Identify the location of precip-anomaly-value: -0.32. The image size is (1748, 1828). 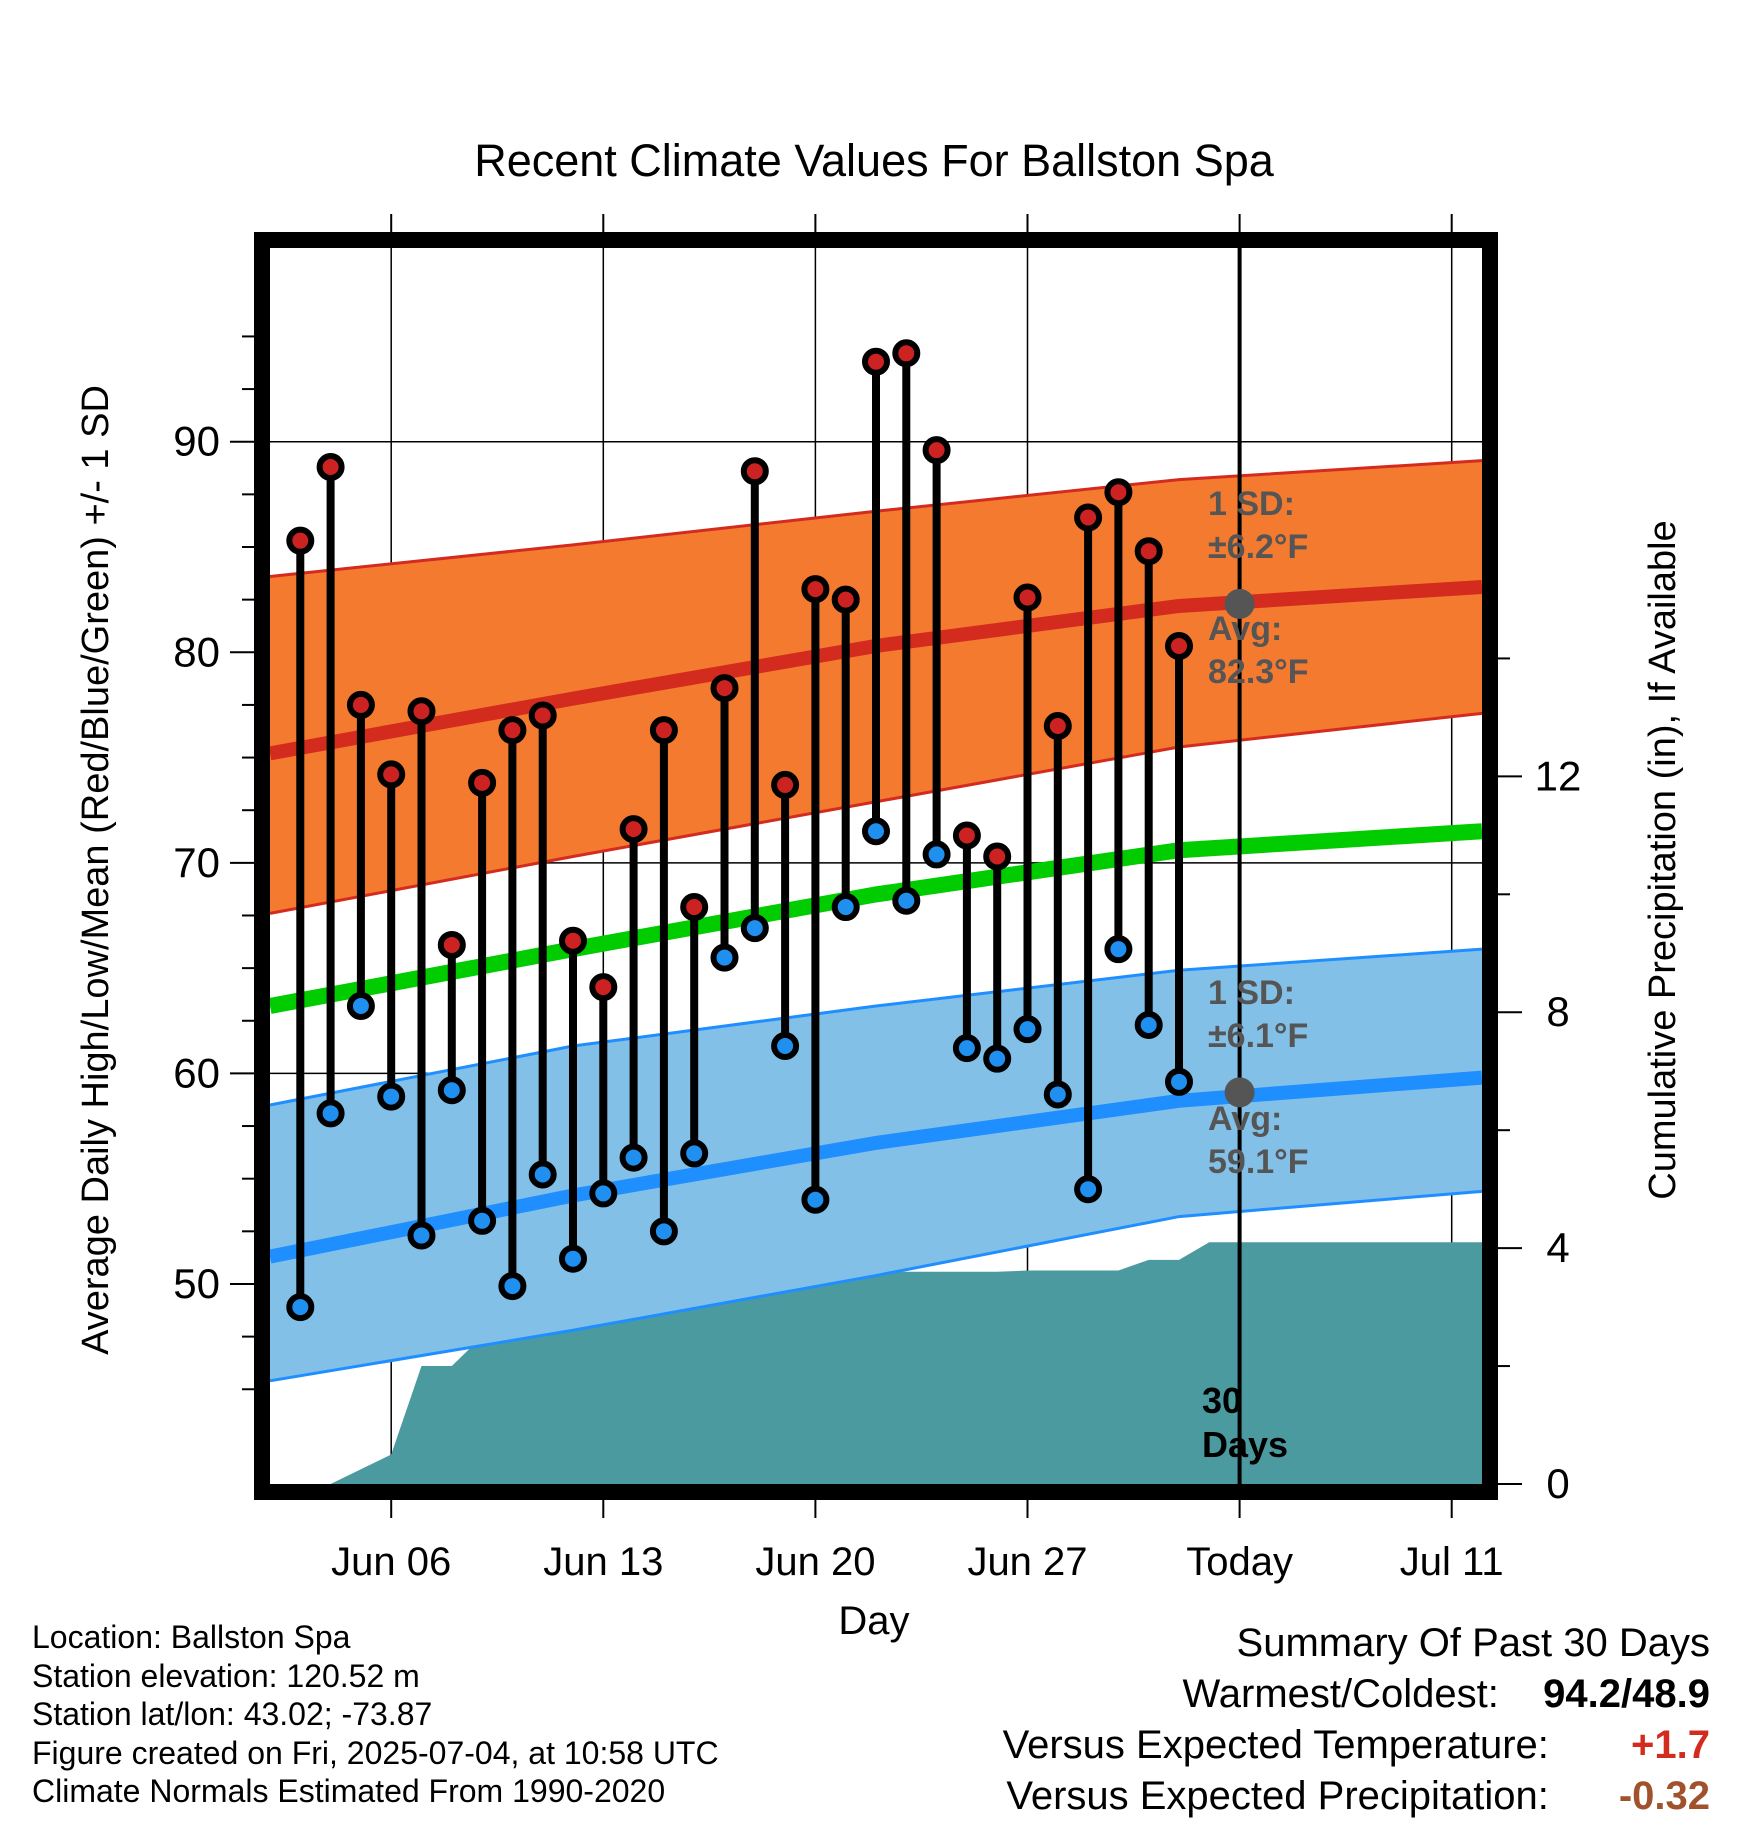
(1664, 1796).